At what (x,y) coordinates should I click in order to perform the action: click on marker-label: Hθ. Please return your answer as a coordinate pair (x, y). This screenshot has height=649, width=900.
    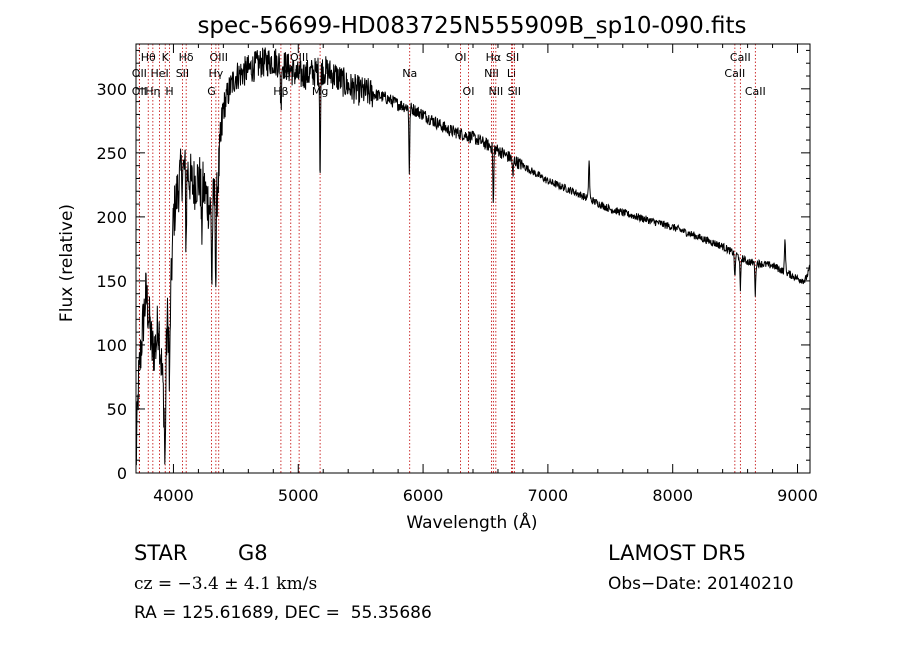
    Looking at the image, I should click on (148, 57).